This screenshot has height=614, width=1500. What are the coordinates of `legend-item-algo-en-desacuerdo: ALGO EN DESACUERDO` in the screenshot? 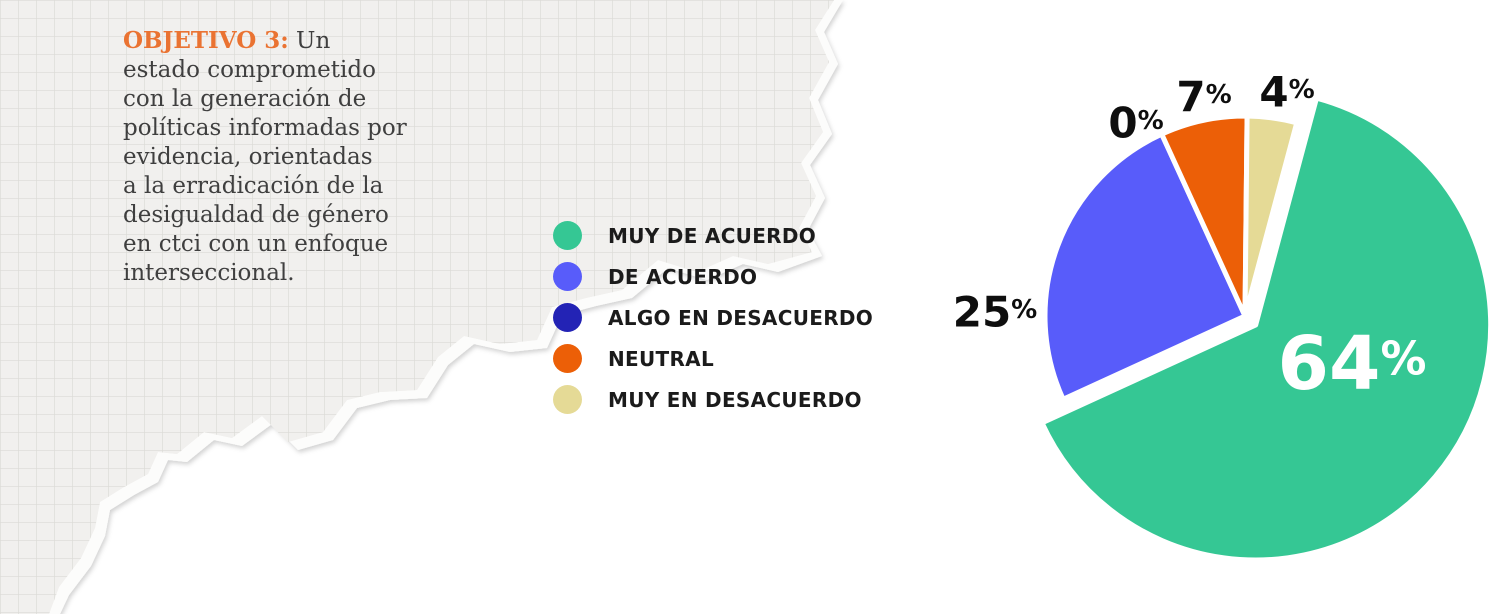 It's located at (713, 317).